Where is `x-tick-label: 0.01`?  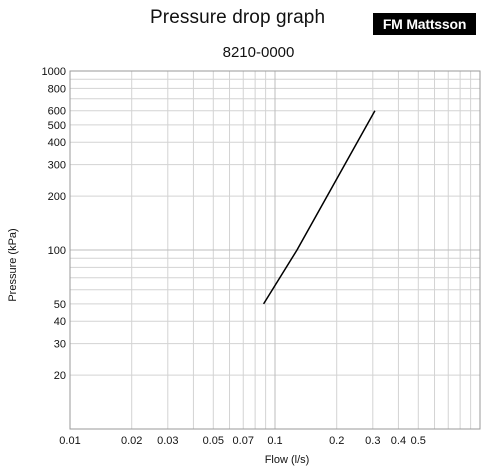 x-tick-label: 0.01 is located at coordinates (69, 441).